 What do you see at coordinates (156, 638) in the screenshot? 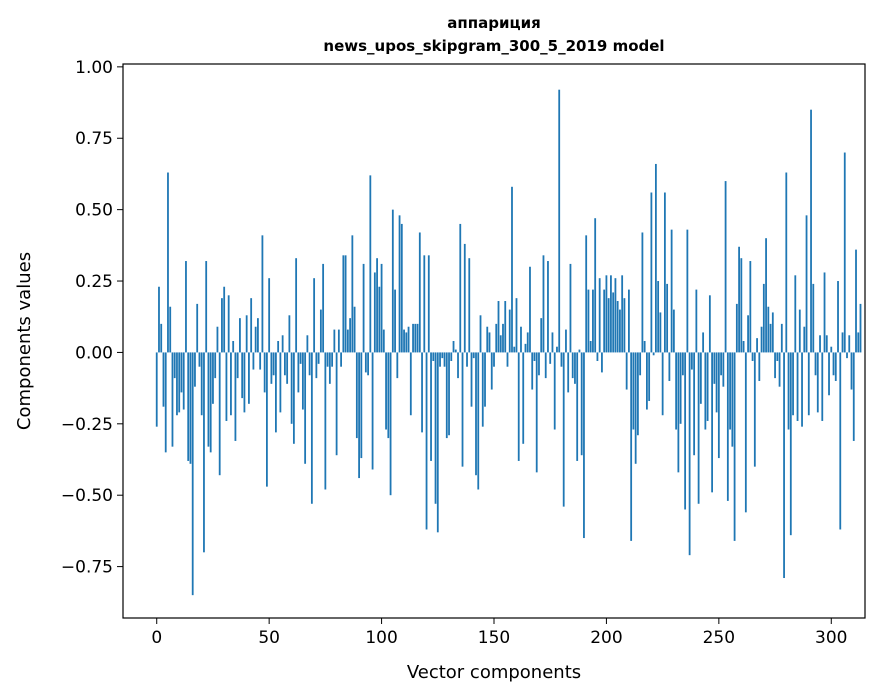
I see `x-tick-label: 0` at bounding box center [156, 638].